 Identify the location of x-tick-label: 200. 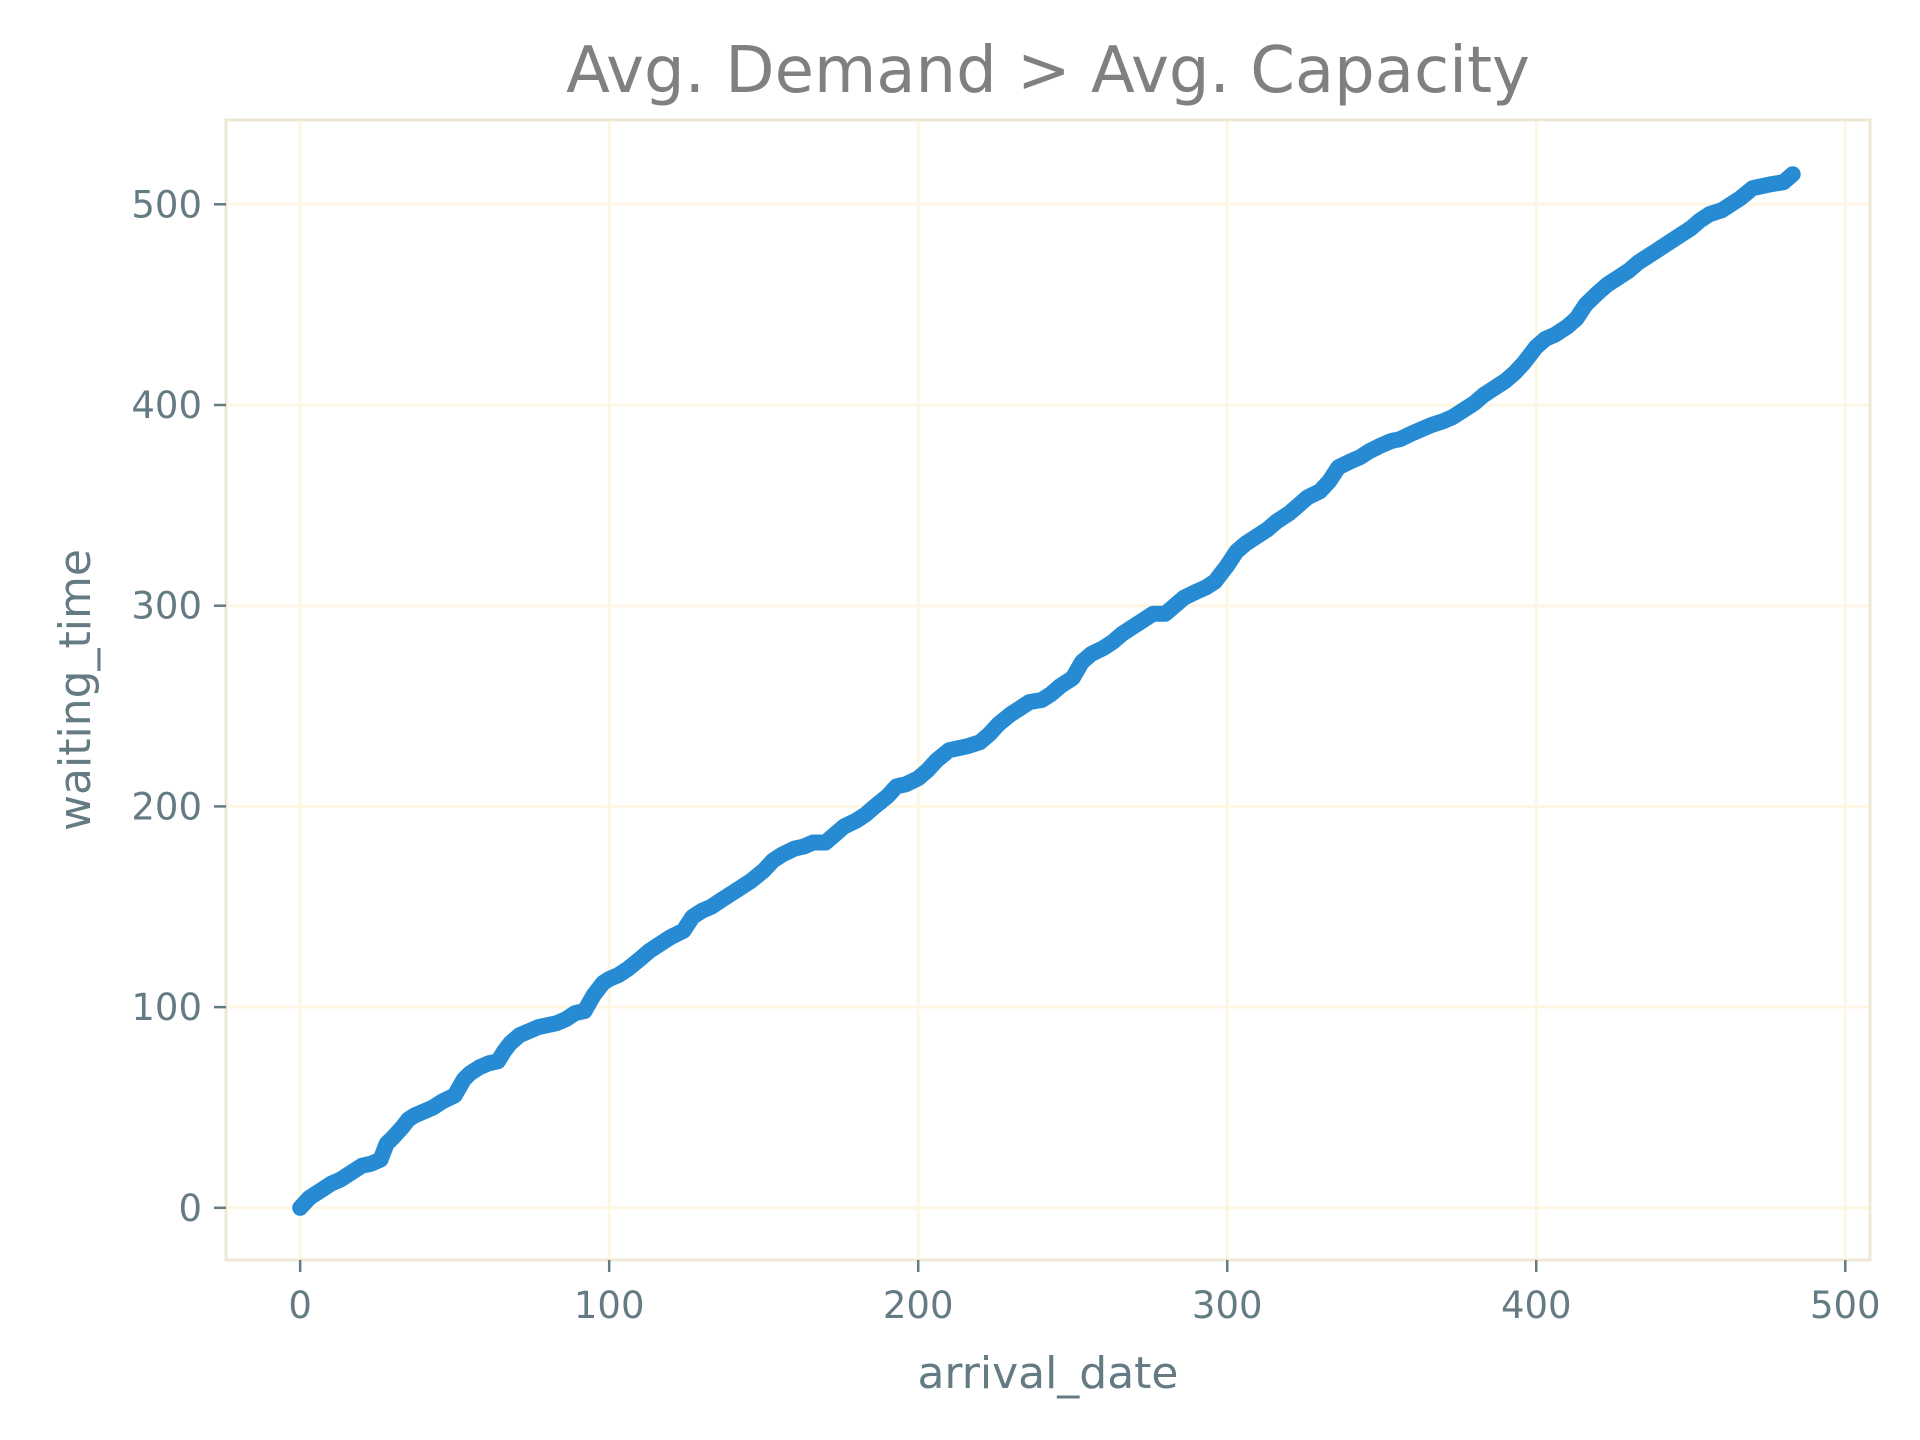
(918, 1305).